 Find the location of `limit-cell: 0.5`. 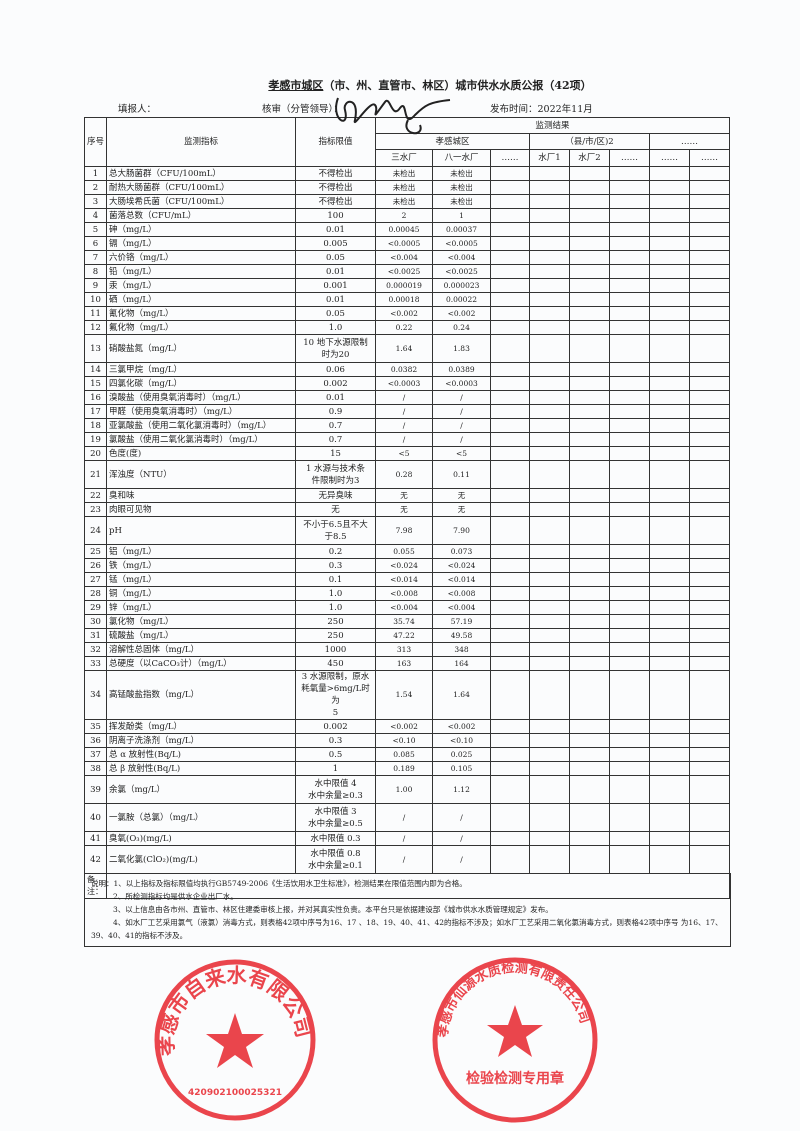

limit-cell: 0.5 is located at coordinates (335, 754).